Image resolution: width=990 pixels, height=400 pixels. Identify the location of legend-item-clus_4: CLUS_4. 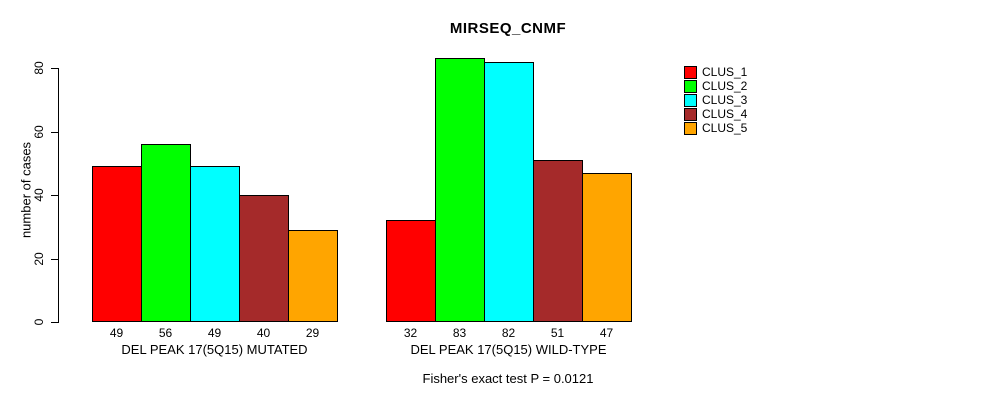
(715, 114).